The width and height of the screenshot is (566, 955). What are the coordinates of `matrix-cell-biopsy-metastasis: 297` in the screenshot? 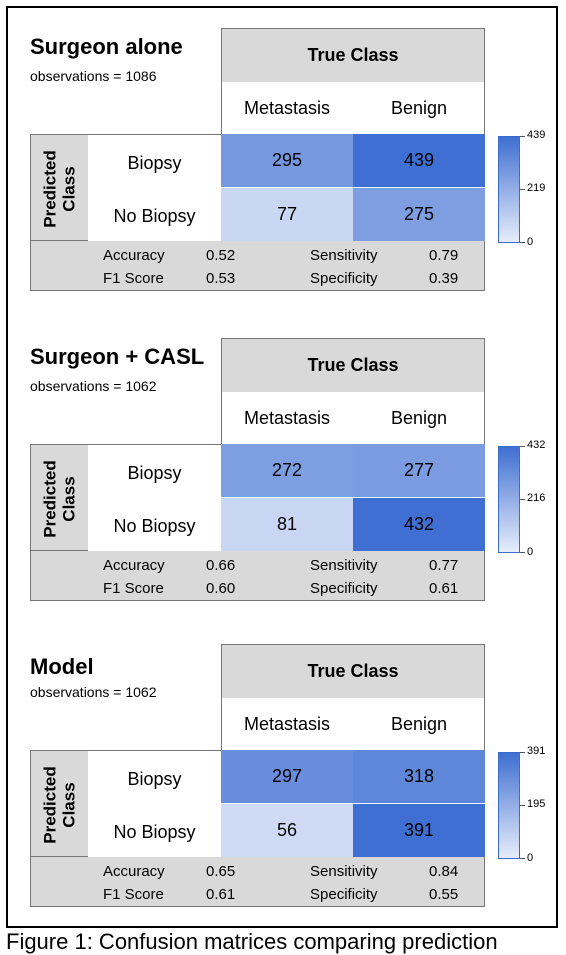 It's located at (287, 776).